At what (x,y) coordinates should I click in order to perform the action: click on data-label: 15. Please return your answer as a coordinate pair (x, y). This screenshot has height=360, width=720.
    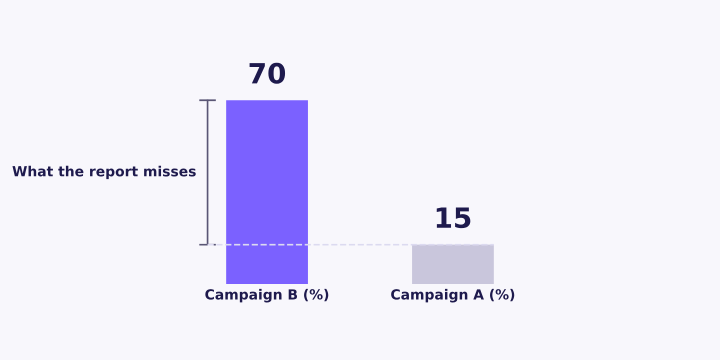
    Looking at the image, I should click on (453, 218).